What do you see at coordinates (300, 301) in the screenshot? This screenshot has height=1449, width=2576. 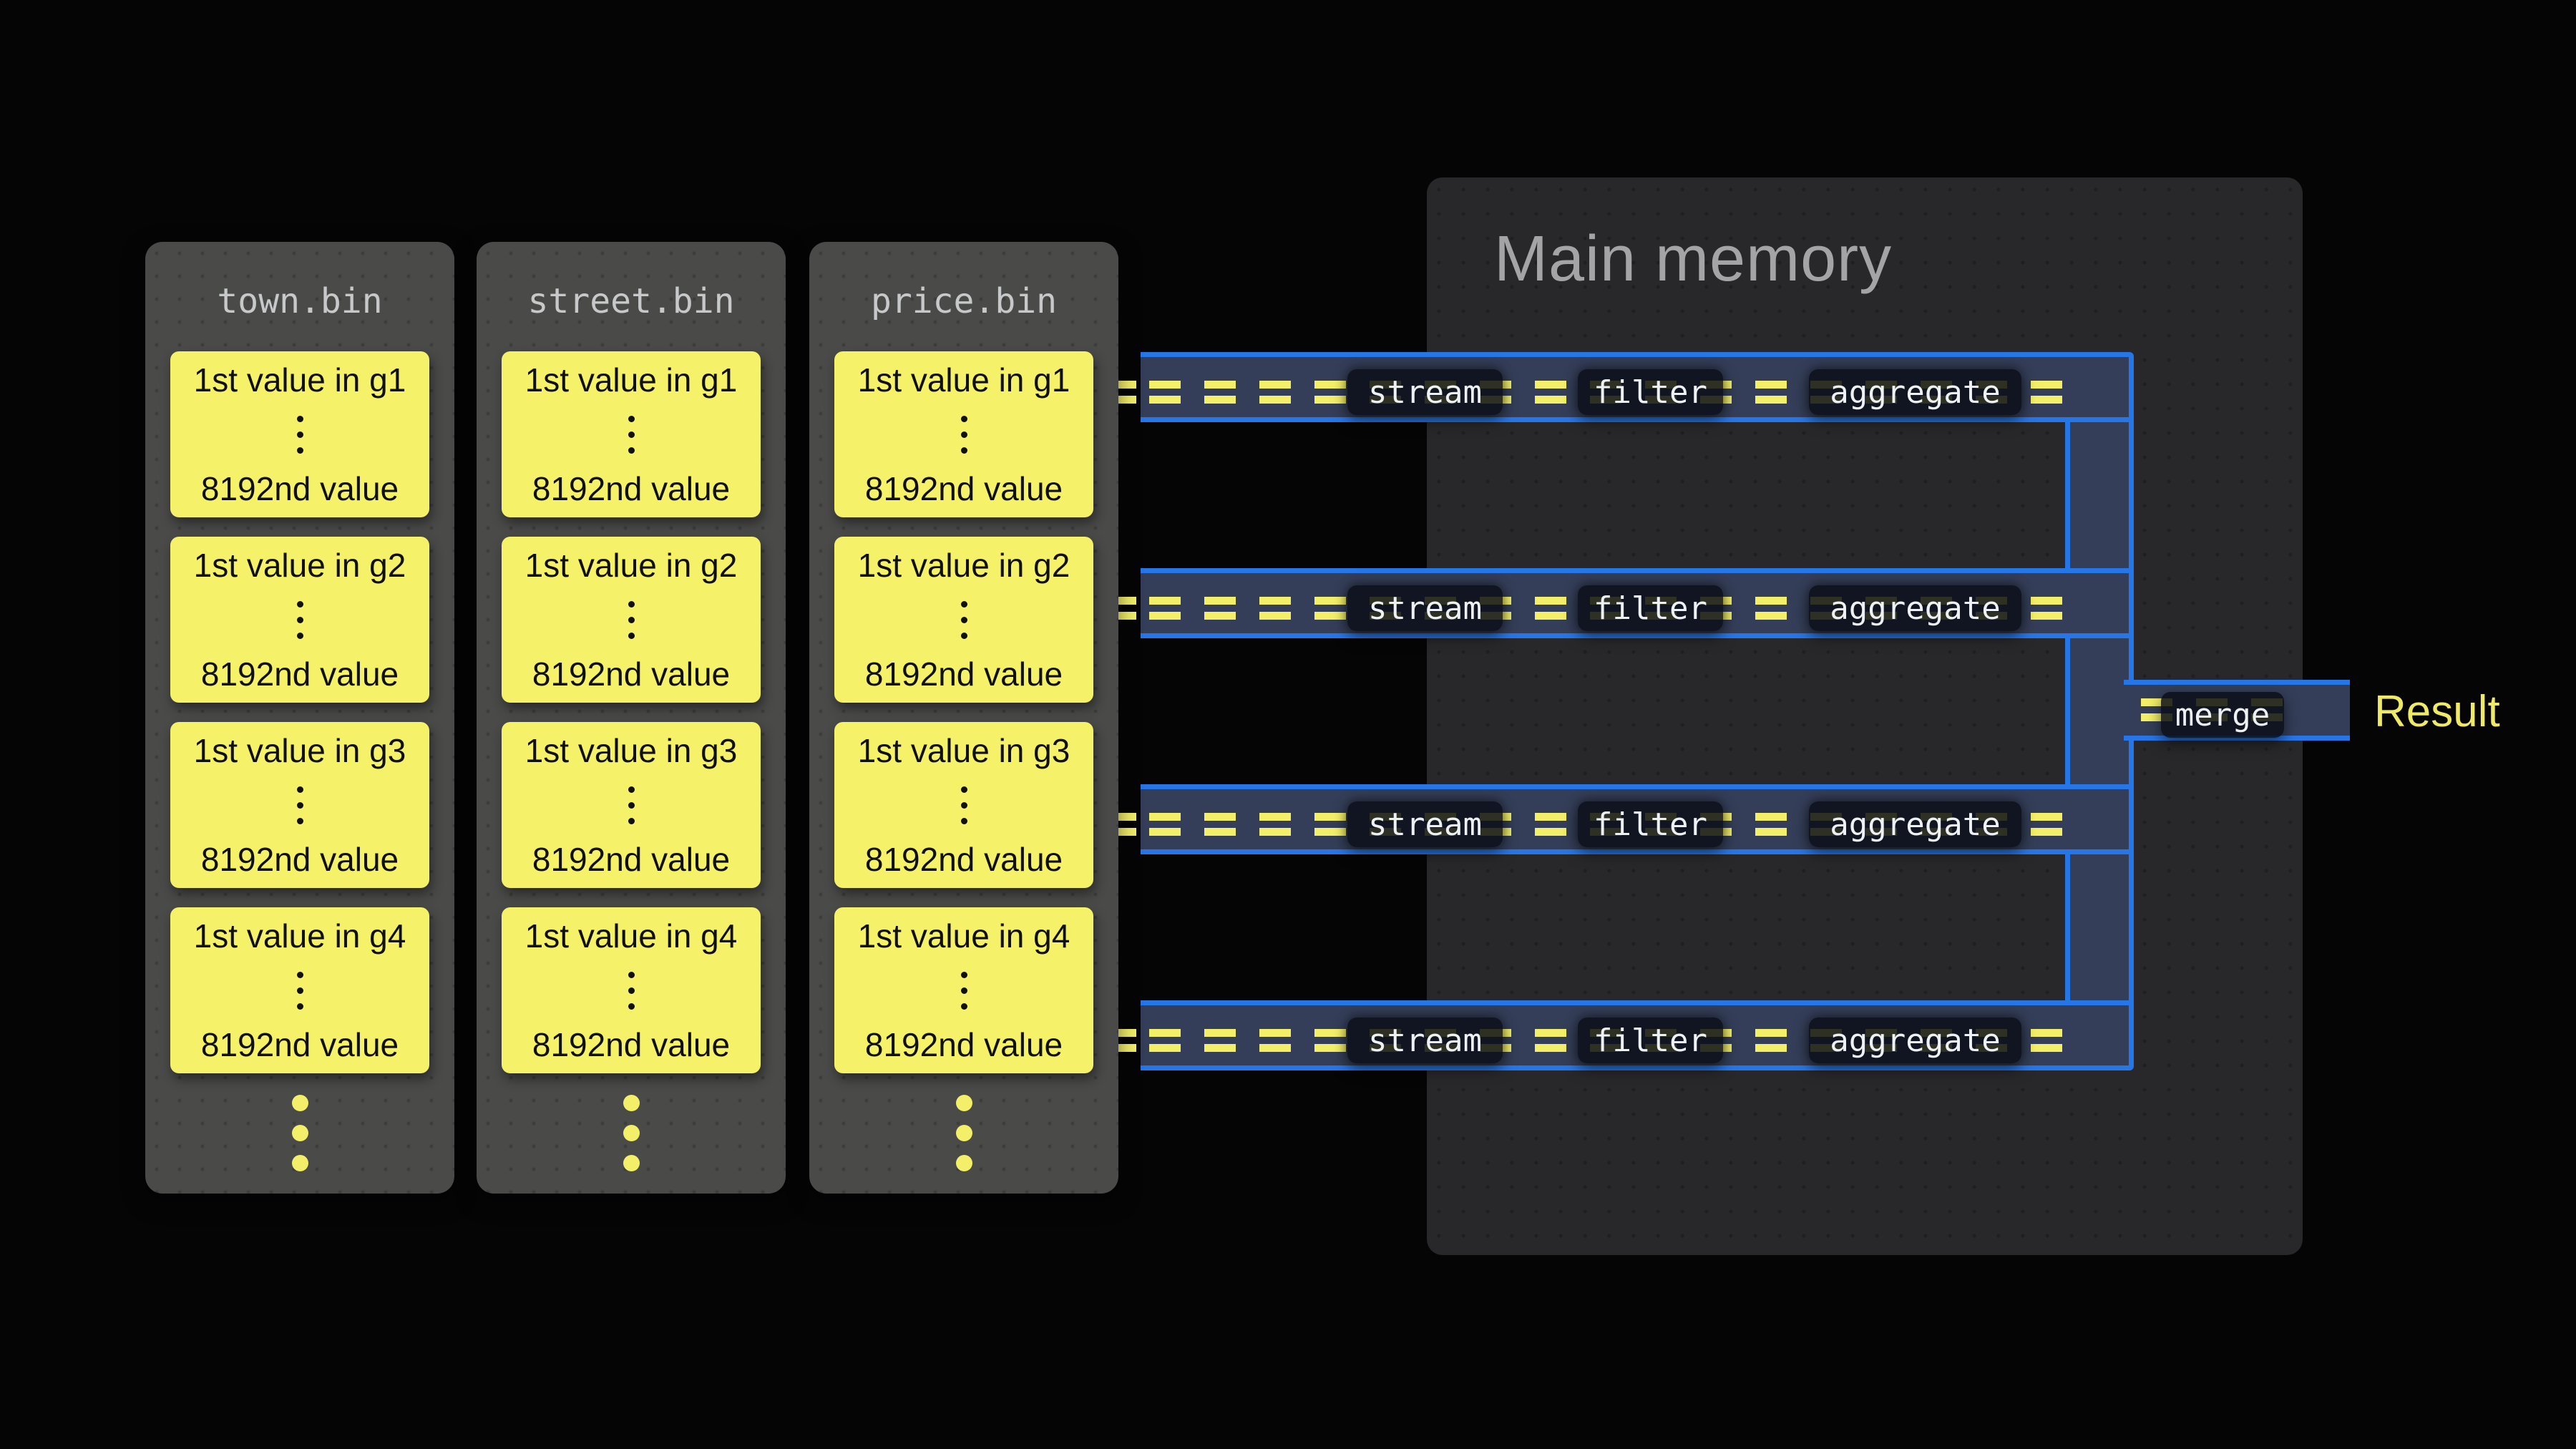 I see `file-name: town.bin` at bounding box center [300, 301].